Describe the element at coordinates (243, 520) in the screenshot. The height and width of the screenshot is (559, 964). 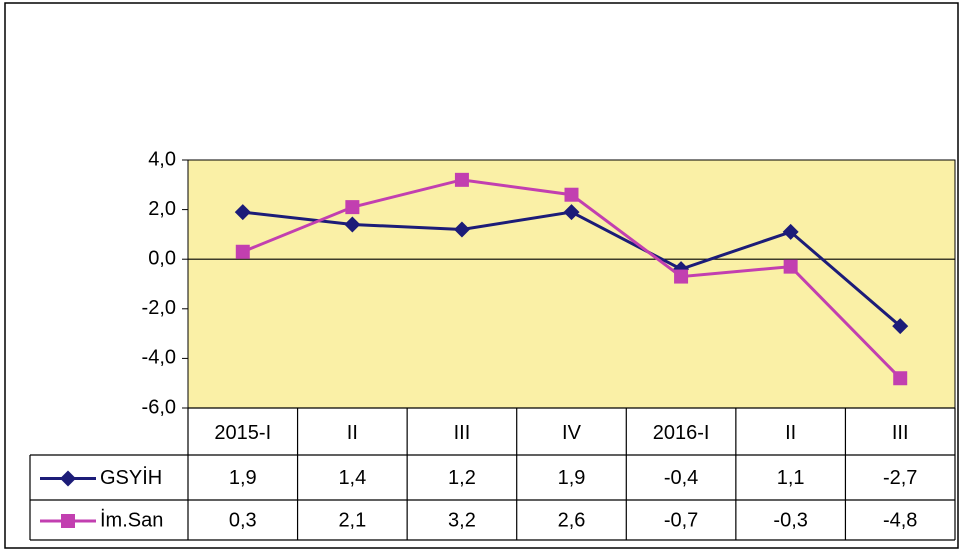
I see `value-label: 0,3` at that location.